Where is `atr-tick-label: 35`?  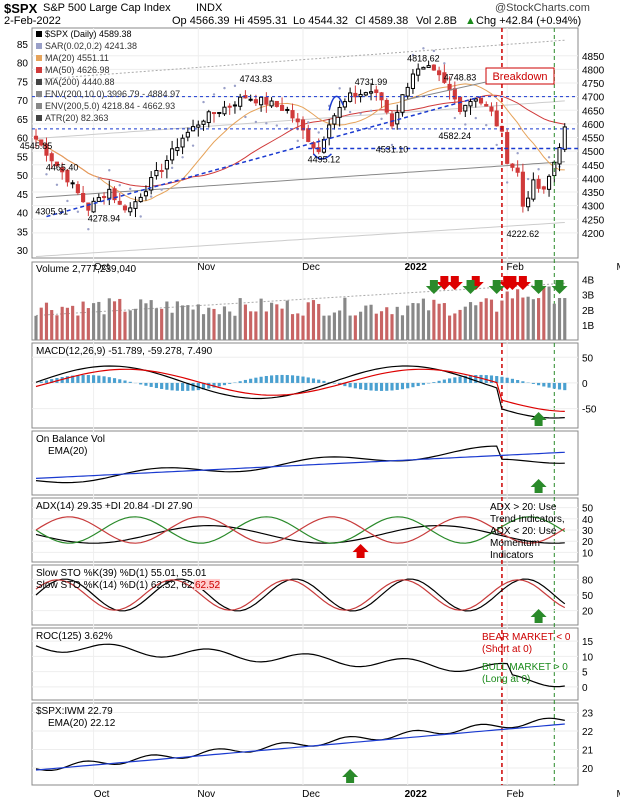 atr-tick-label: 35 is located at coordinates (23, 232).